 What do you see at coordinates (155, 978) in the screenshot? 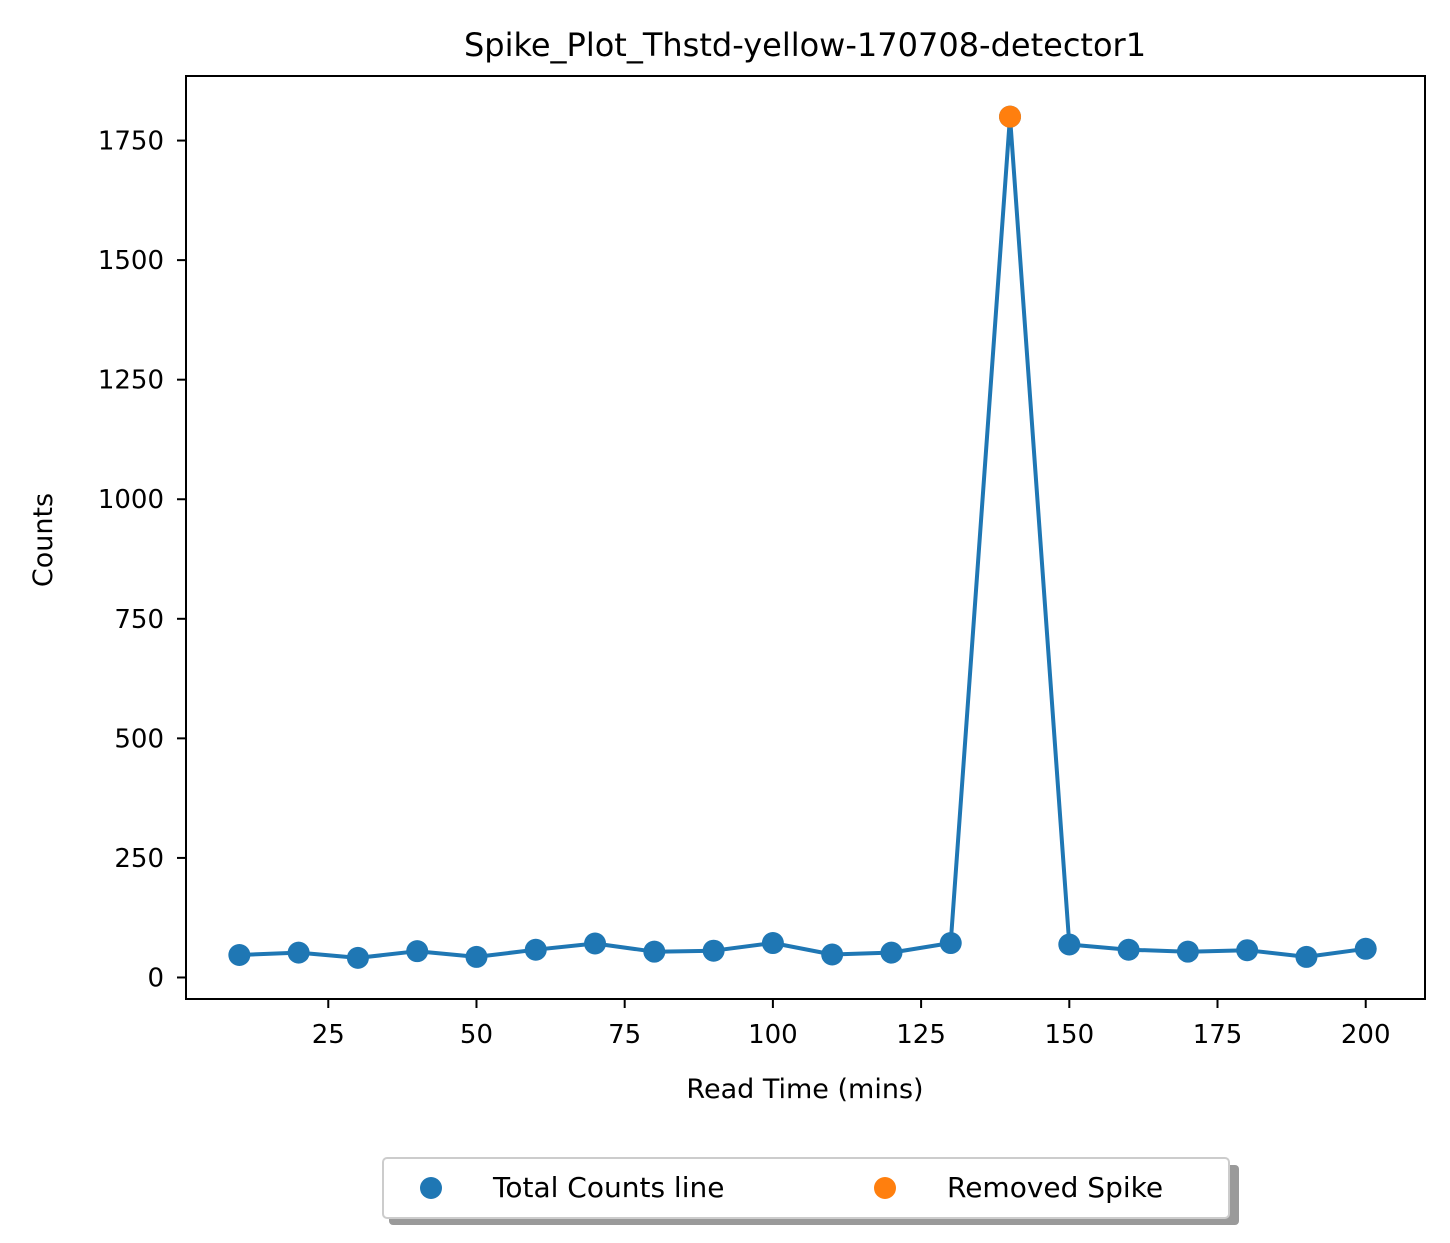
I see `y-tick-label: 0` at bounding box center [155, 978].